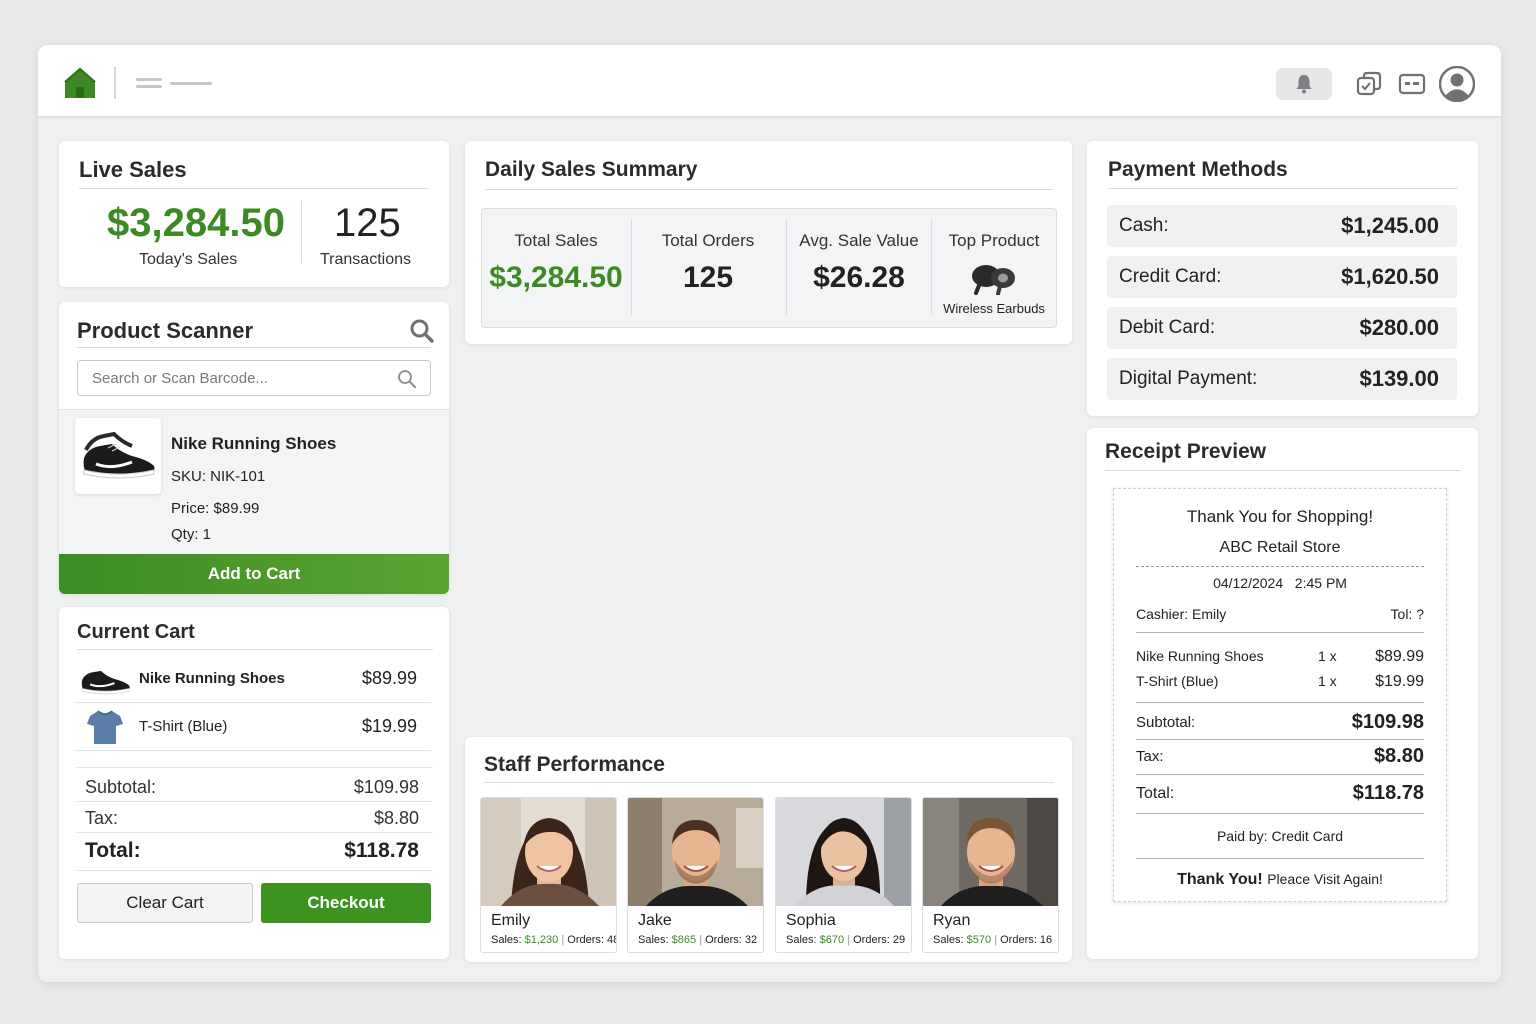 The height and width of the screenshot is (1024, 1536). I want to click on staff-card-emily: Emily Sales: $1,230 | Orders: 48, so click(548, 875).